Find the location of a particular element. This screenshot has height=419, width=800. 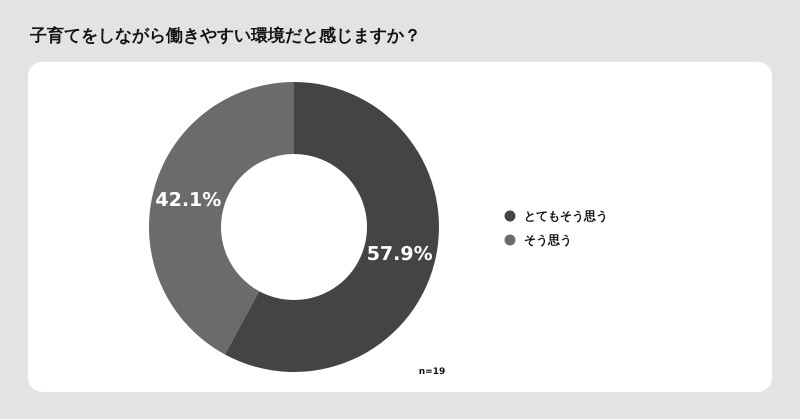

data-label: 42.1% is located at coordinates (188, 200).